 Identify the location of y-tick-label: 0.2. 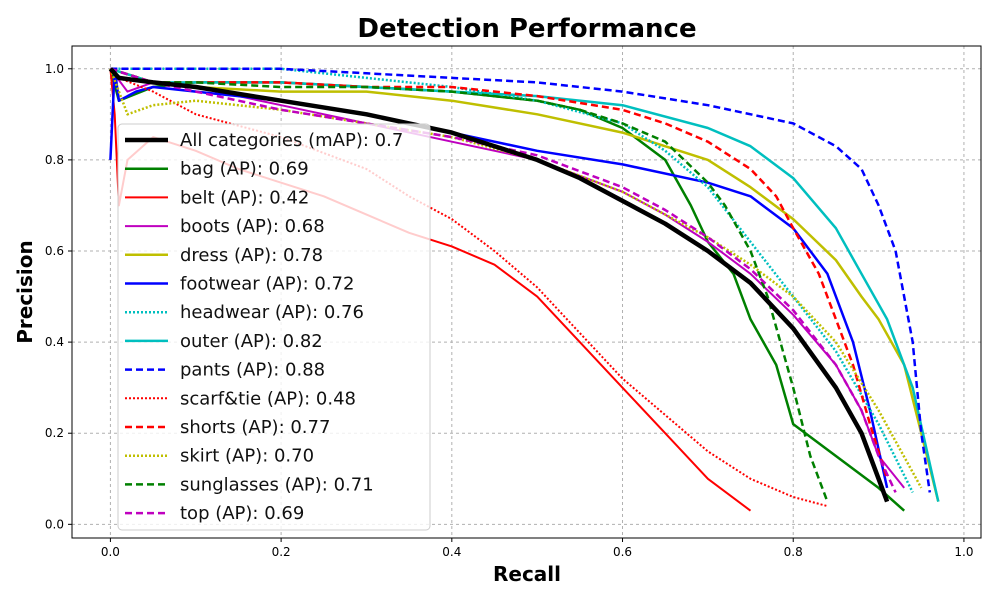
(54, 433).